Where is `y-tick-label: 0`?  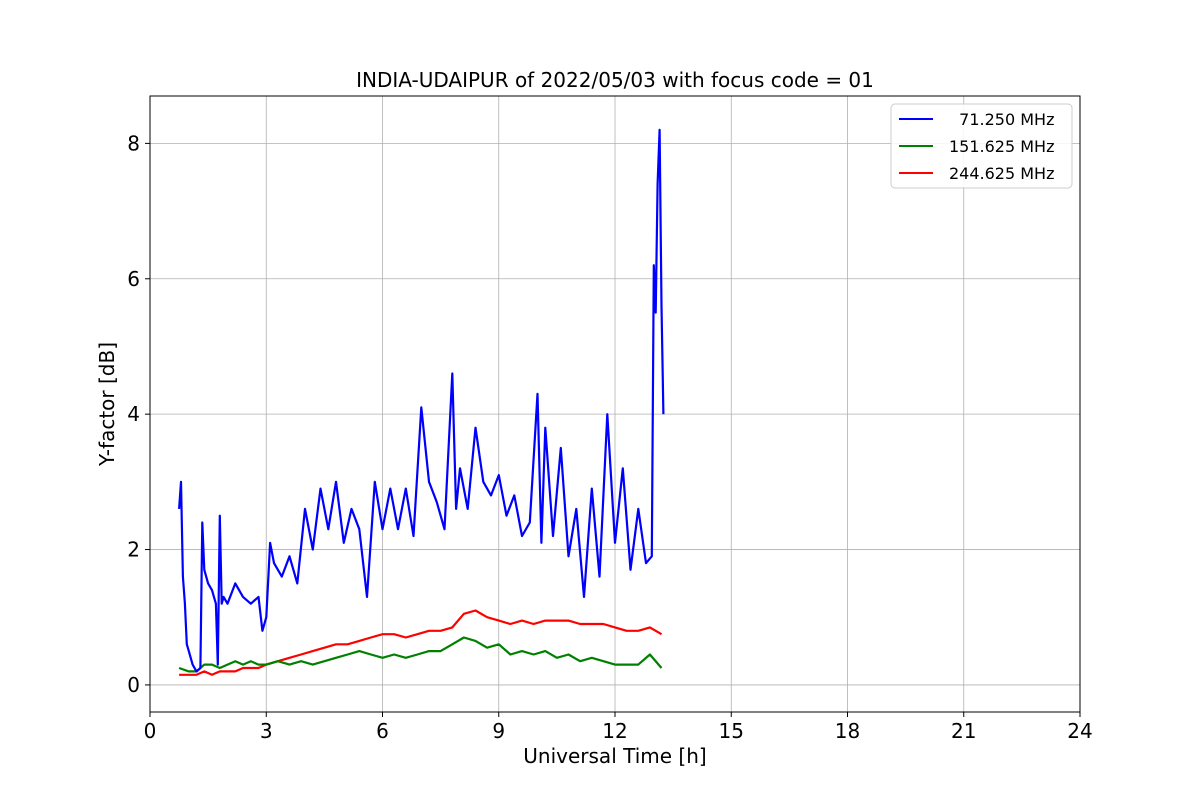
y-tick-label: 0 is located at coordinates (133, 685).